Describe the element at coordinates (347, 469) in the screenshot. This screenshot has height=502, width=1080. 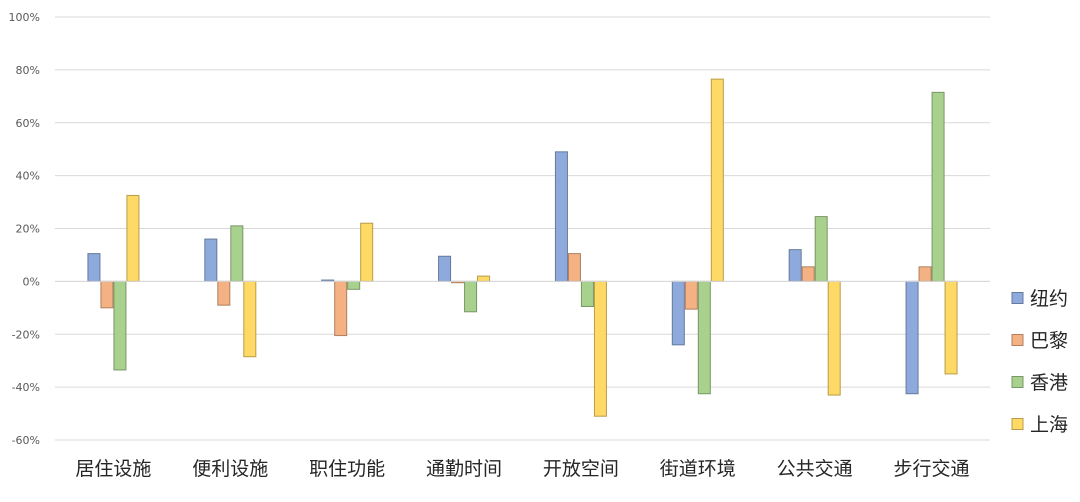
I see `x-category-label: 职住功能` at that location.